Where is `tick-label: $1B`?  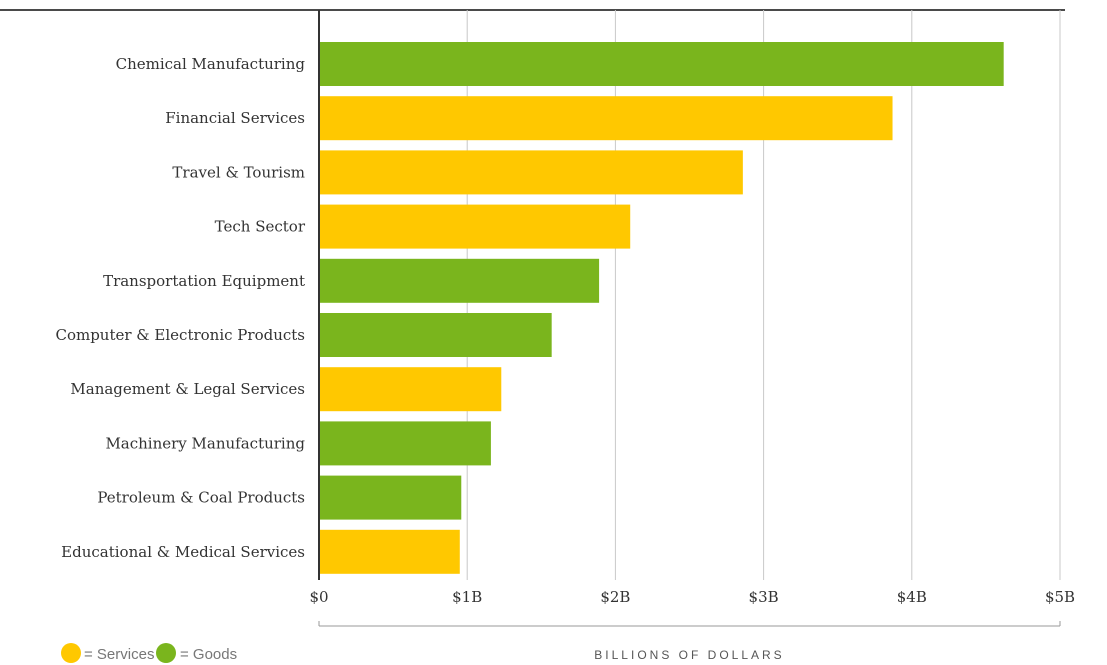
tick-label: $1B is located at coordinates (467, 597).